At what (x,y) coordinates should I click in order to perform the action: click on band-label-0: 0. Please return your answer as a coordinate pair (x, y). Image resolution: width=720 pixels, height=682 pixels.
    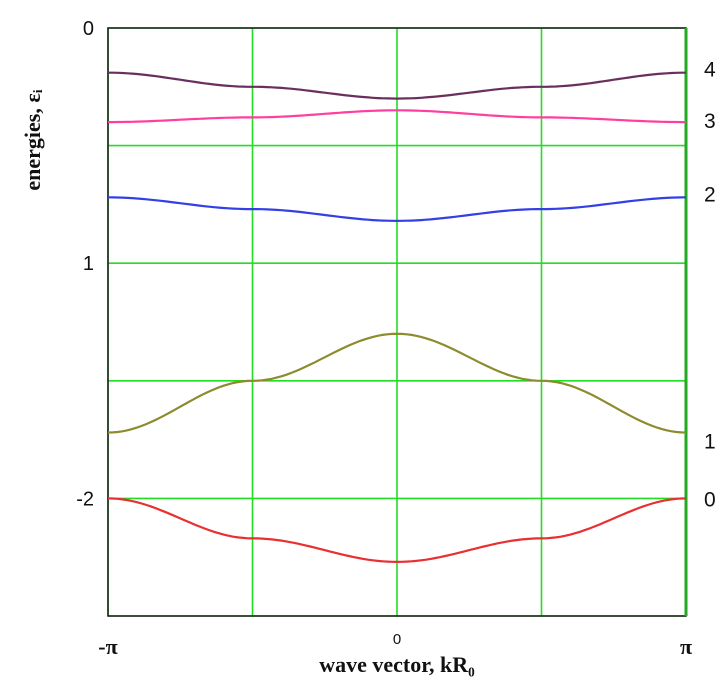
    Looking at the image, I should click on (710, 499).